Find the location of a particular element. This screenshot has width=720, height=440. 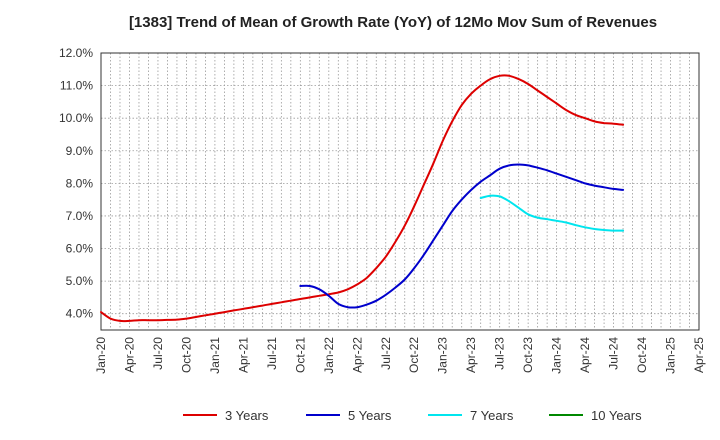

x-tick-label: Apr-20 is located at coordinates (129, 355).